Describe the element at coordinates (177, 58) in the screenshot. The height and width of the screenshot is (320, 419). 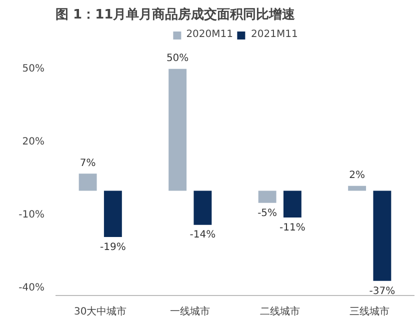
I see `data-label: 50%` at that location.